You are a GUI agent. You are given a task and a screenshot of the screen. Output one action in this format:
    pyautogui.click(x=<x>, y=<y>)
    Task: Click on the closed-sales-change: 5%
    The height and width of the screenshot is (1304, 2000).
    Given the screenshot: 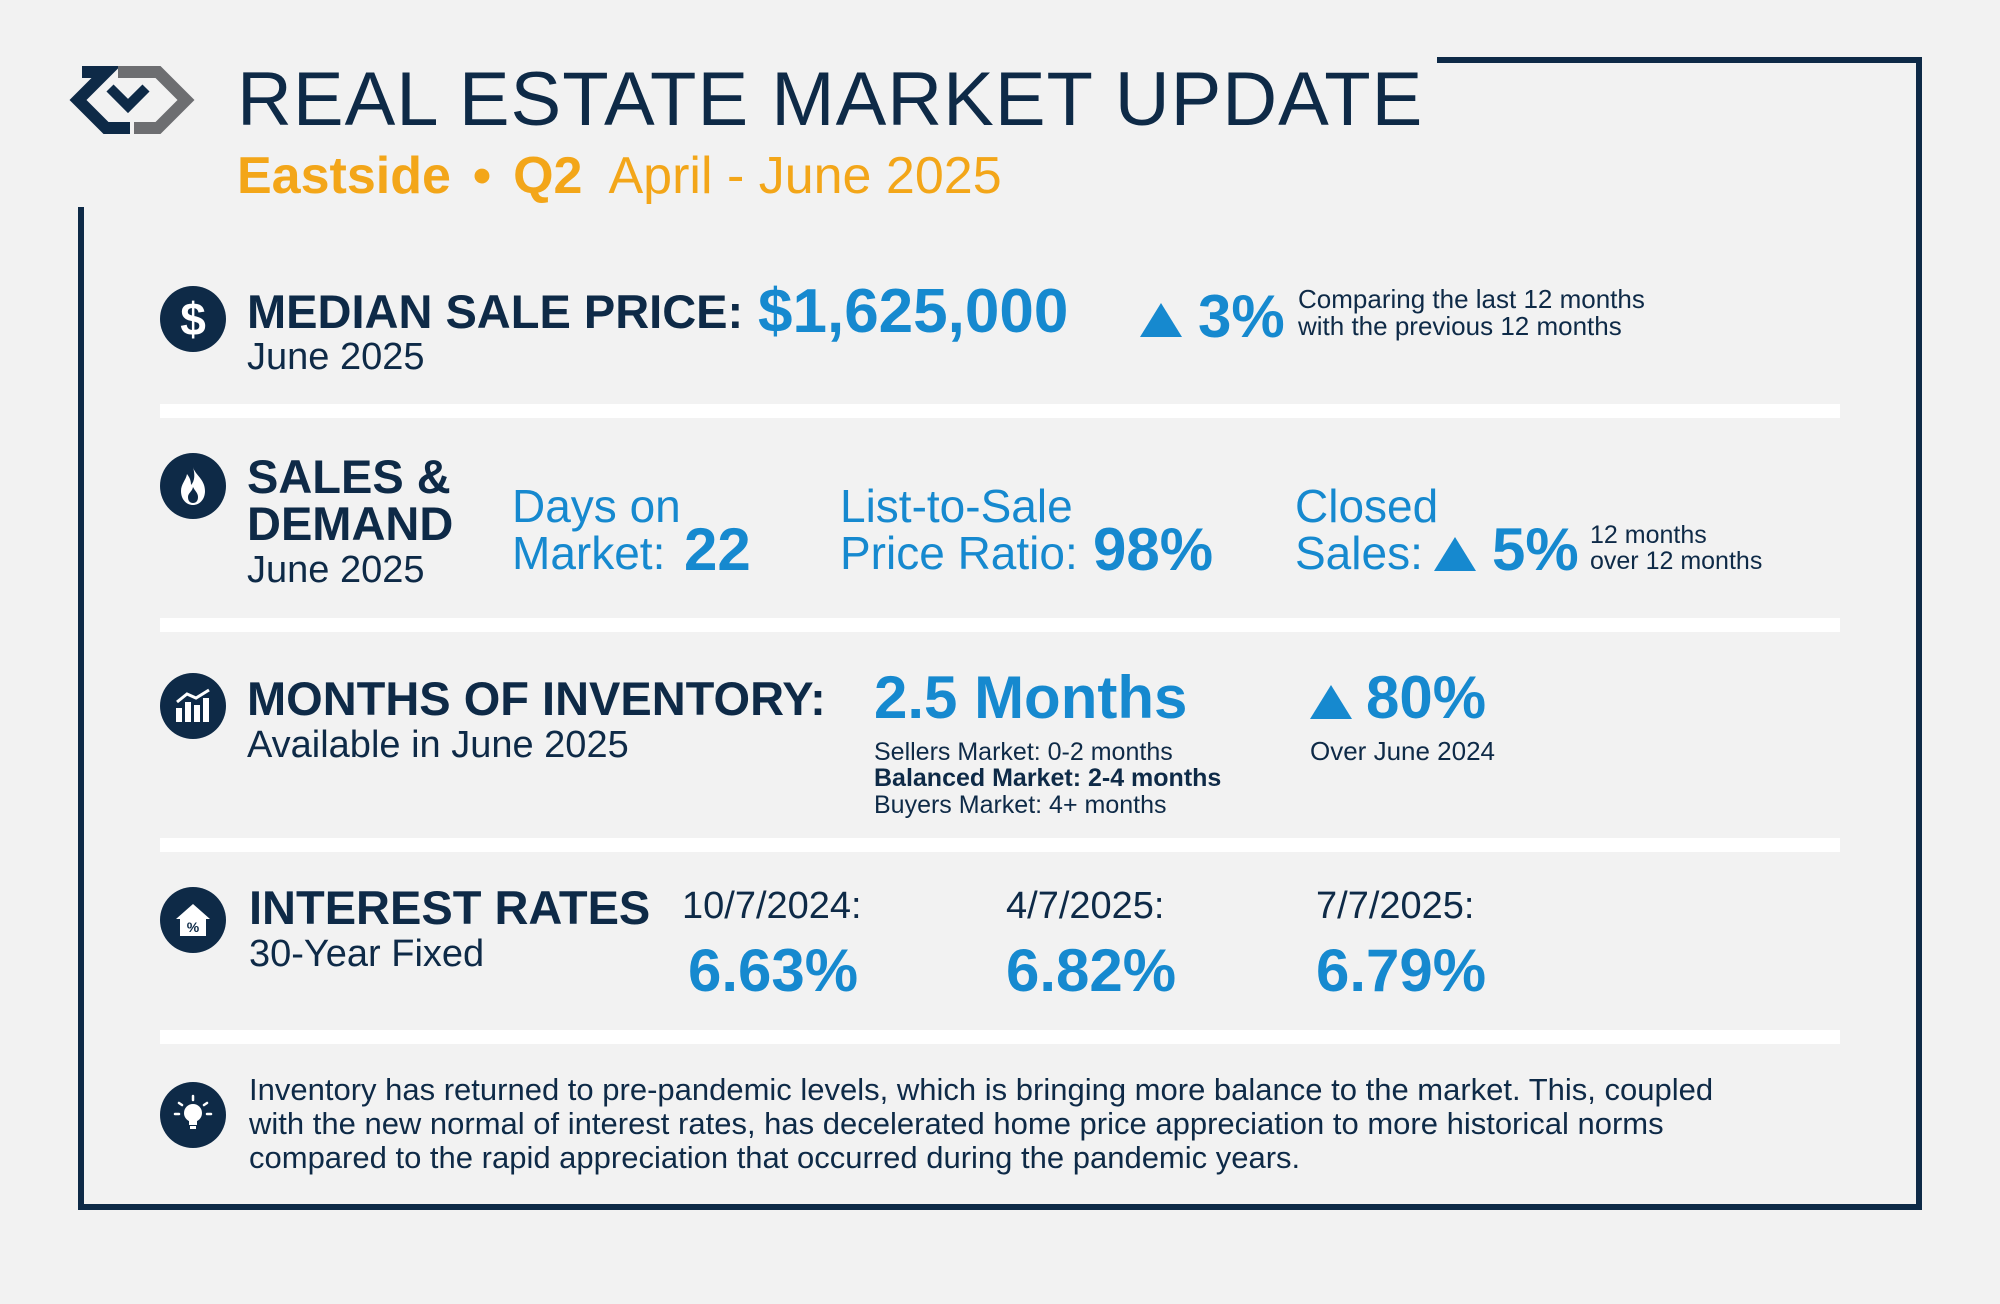 What is the action you would take?
    pyautogui.click(x=1506, y=550)
    